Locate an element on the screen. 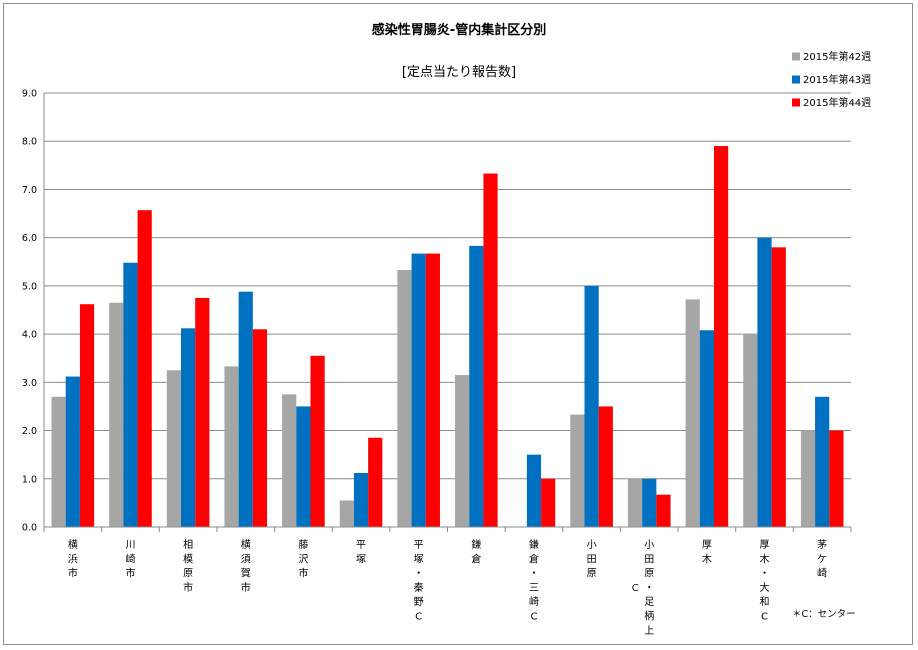 Image resolution: width=918 pixels, height=650 pixels. y-tick-label: 8.0 is located at coordinates (29, 142).